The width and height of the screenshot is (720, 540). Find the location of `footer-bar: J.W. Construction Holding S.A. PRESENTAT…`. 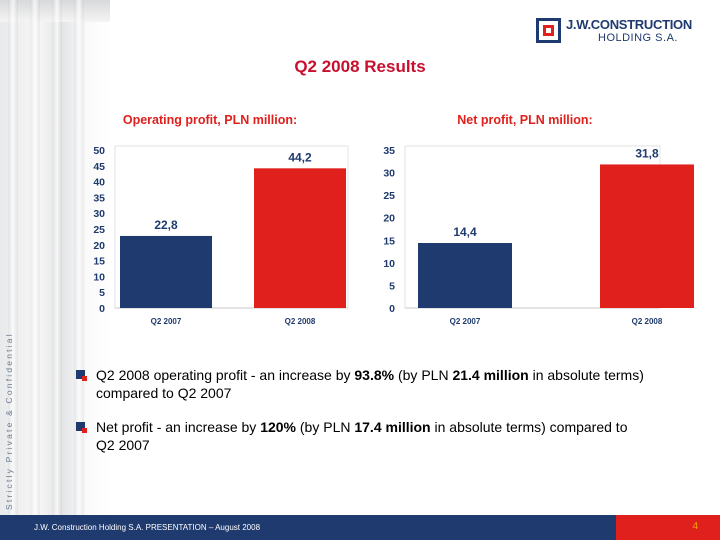

footer-bar: J.W. Construction Holding S.A. PRESENTAT… is located at coordinates (360, 527).